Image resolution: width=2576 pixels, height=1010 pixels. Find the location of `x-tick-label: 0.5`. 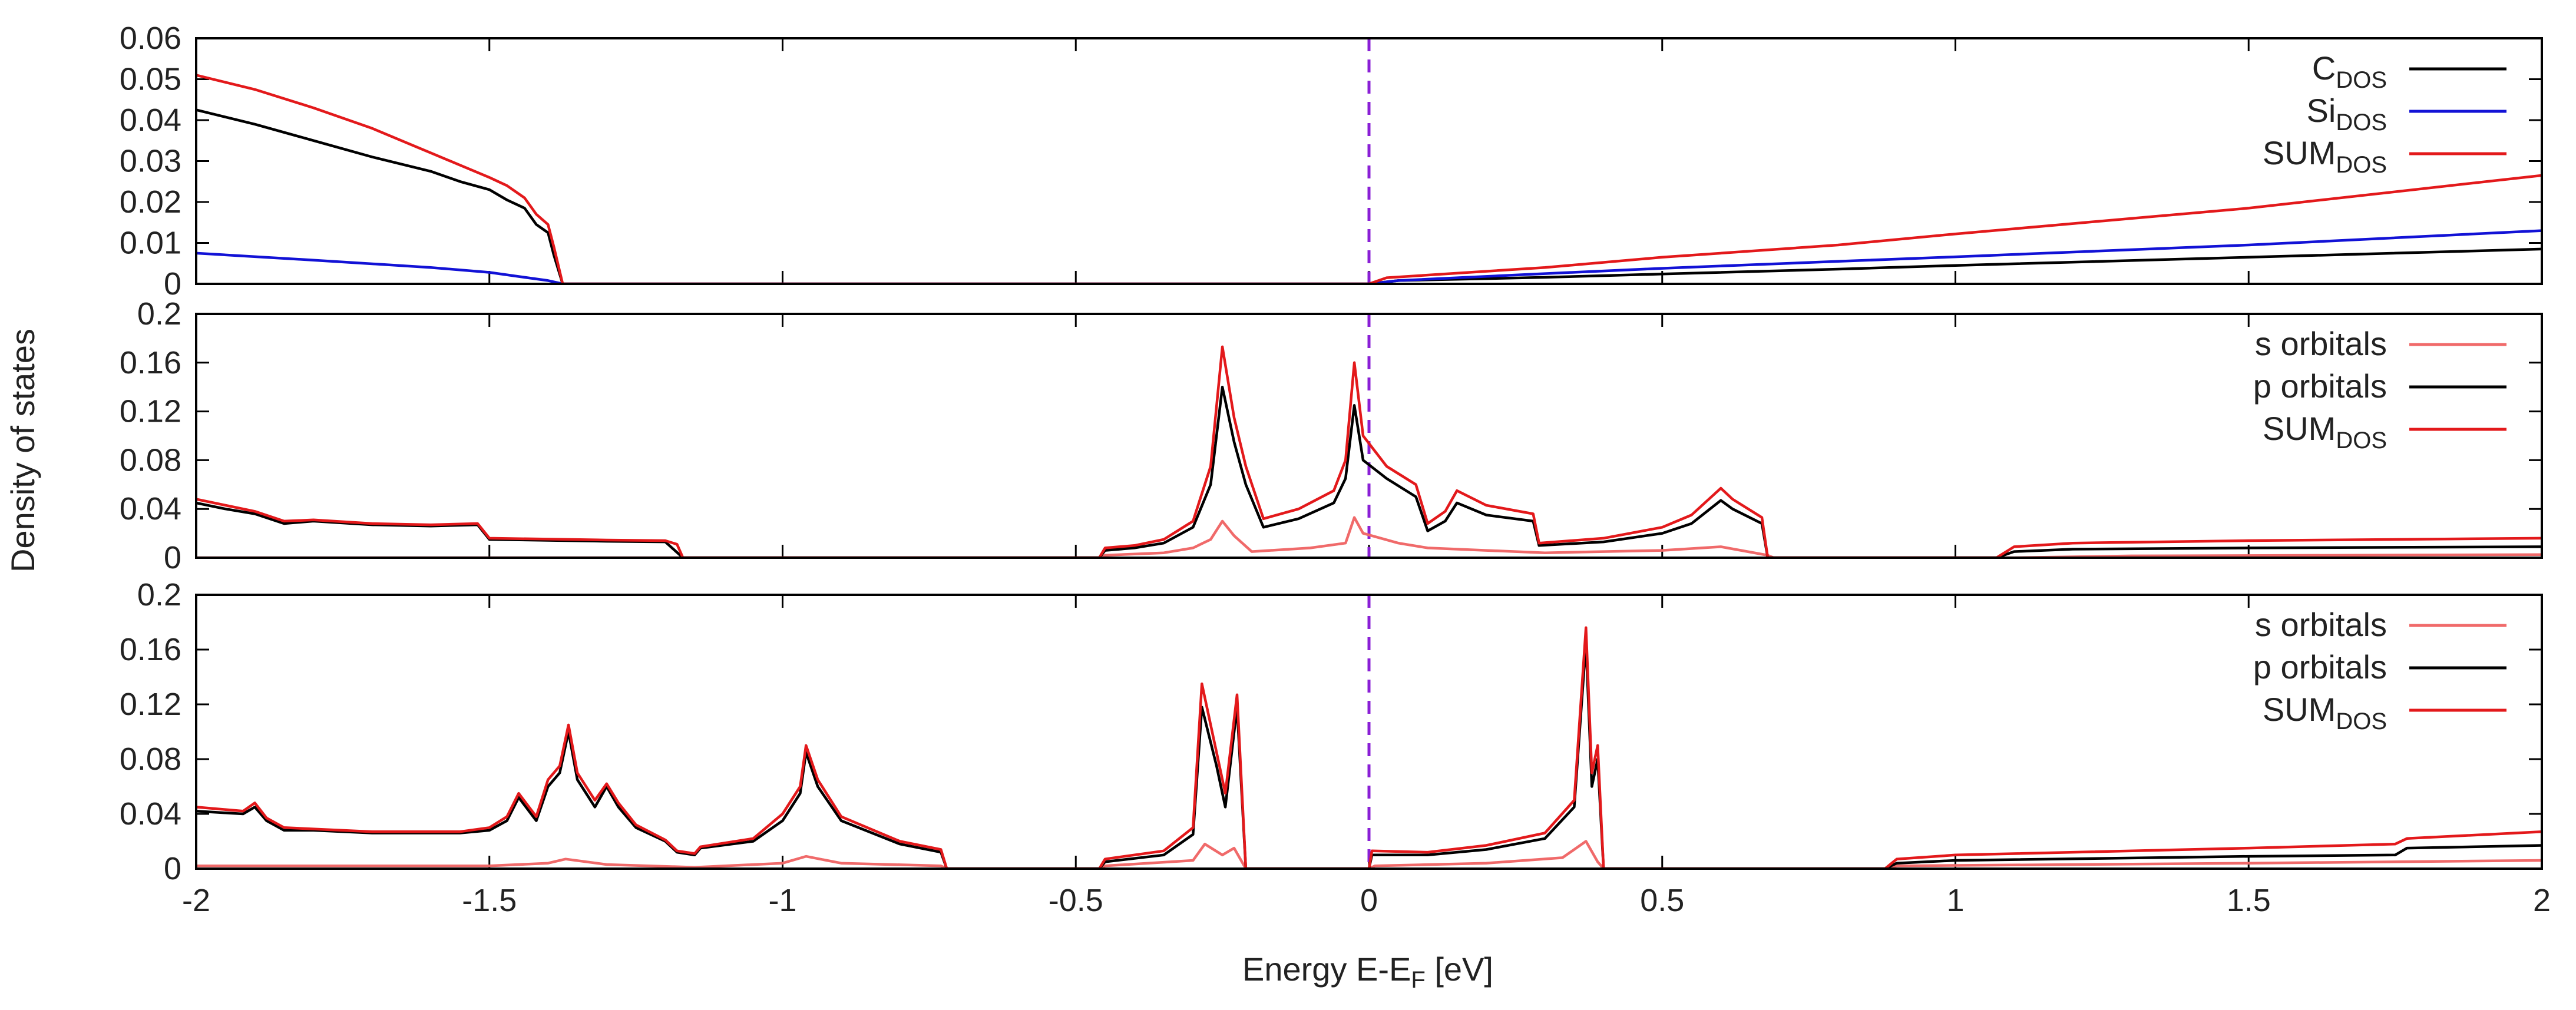

x-tick-label: 0.5 is located at coordinates (1662, 900).